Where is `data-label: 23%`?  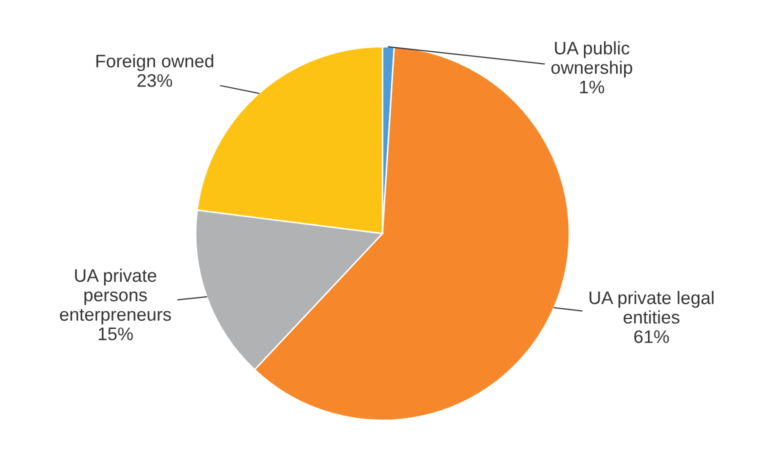
data-label: 23% is located at coordinates (155, 80).